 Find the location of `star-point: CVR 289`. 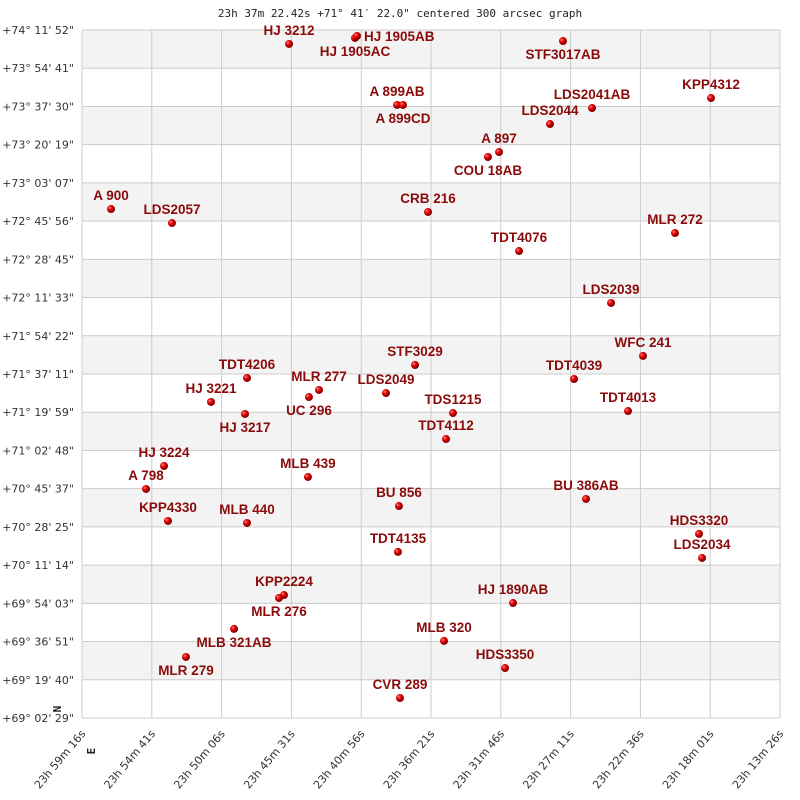

star-point: CVR 289 is located at coordinates (400, 690).